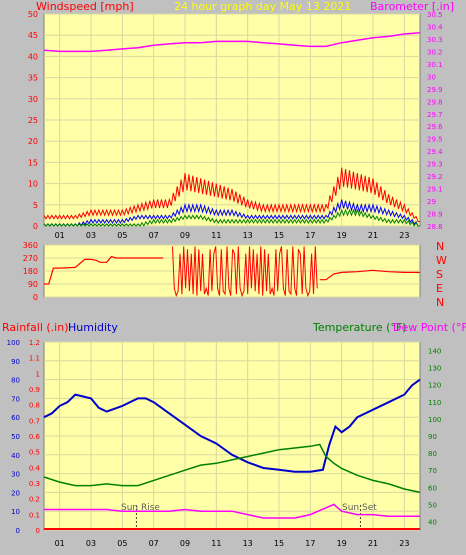 The image size is (466, 555). I want to click on barometer-tick-label: 29, so click(431, 202).